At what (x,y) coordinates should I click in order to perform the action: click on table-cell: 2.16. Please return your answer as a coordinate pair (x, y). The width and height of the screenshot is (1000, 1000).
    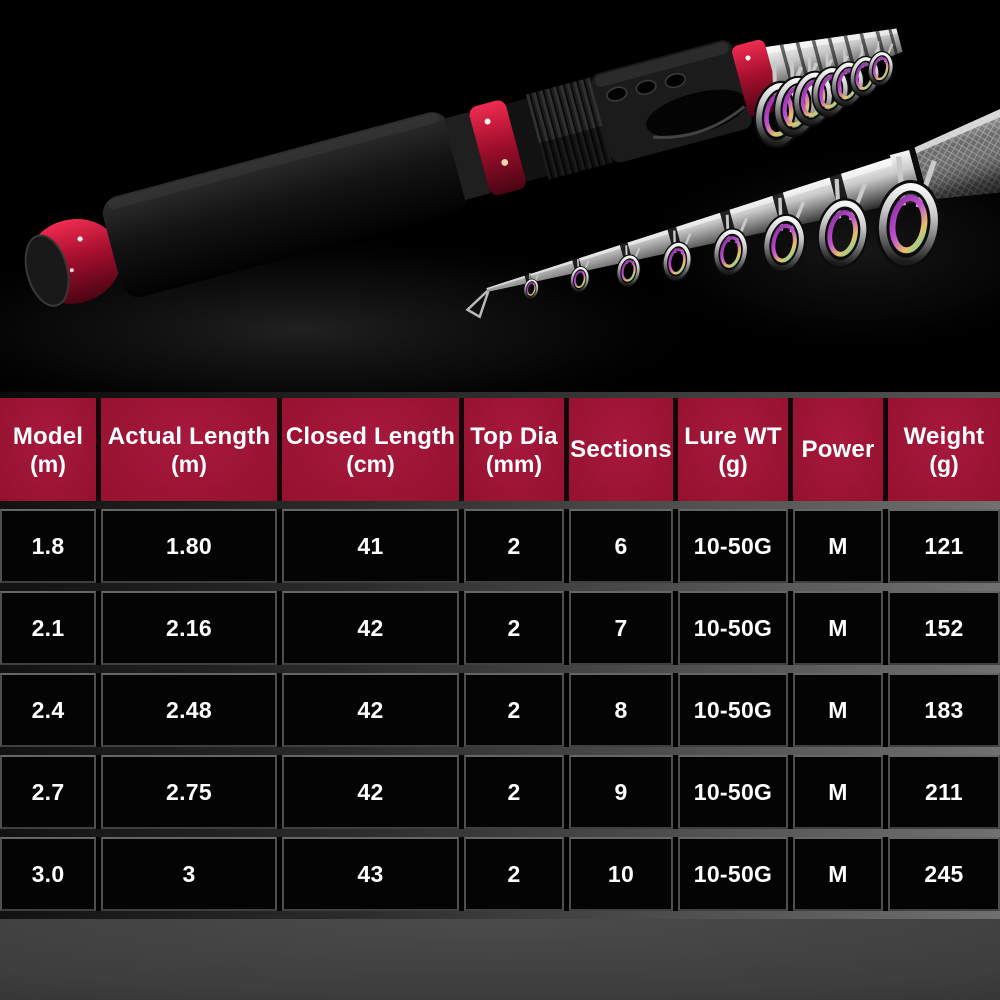
    Looking at the image, I should click on (189, 628).